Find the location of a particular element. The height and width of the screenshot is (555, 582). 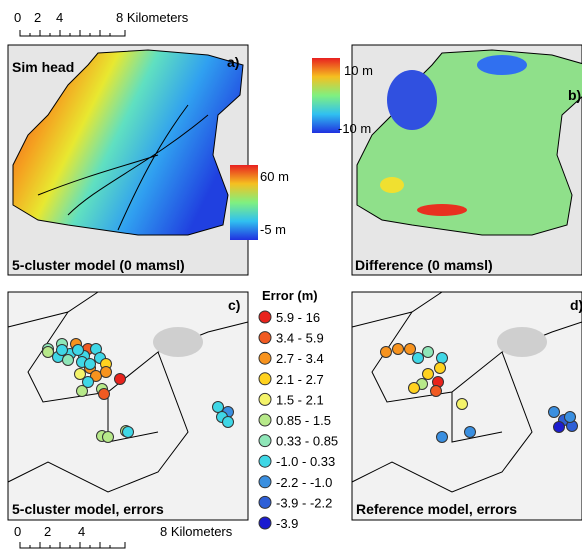

legend-label: 2.7 - 3.4 is located at coordinates (300, 358).